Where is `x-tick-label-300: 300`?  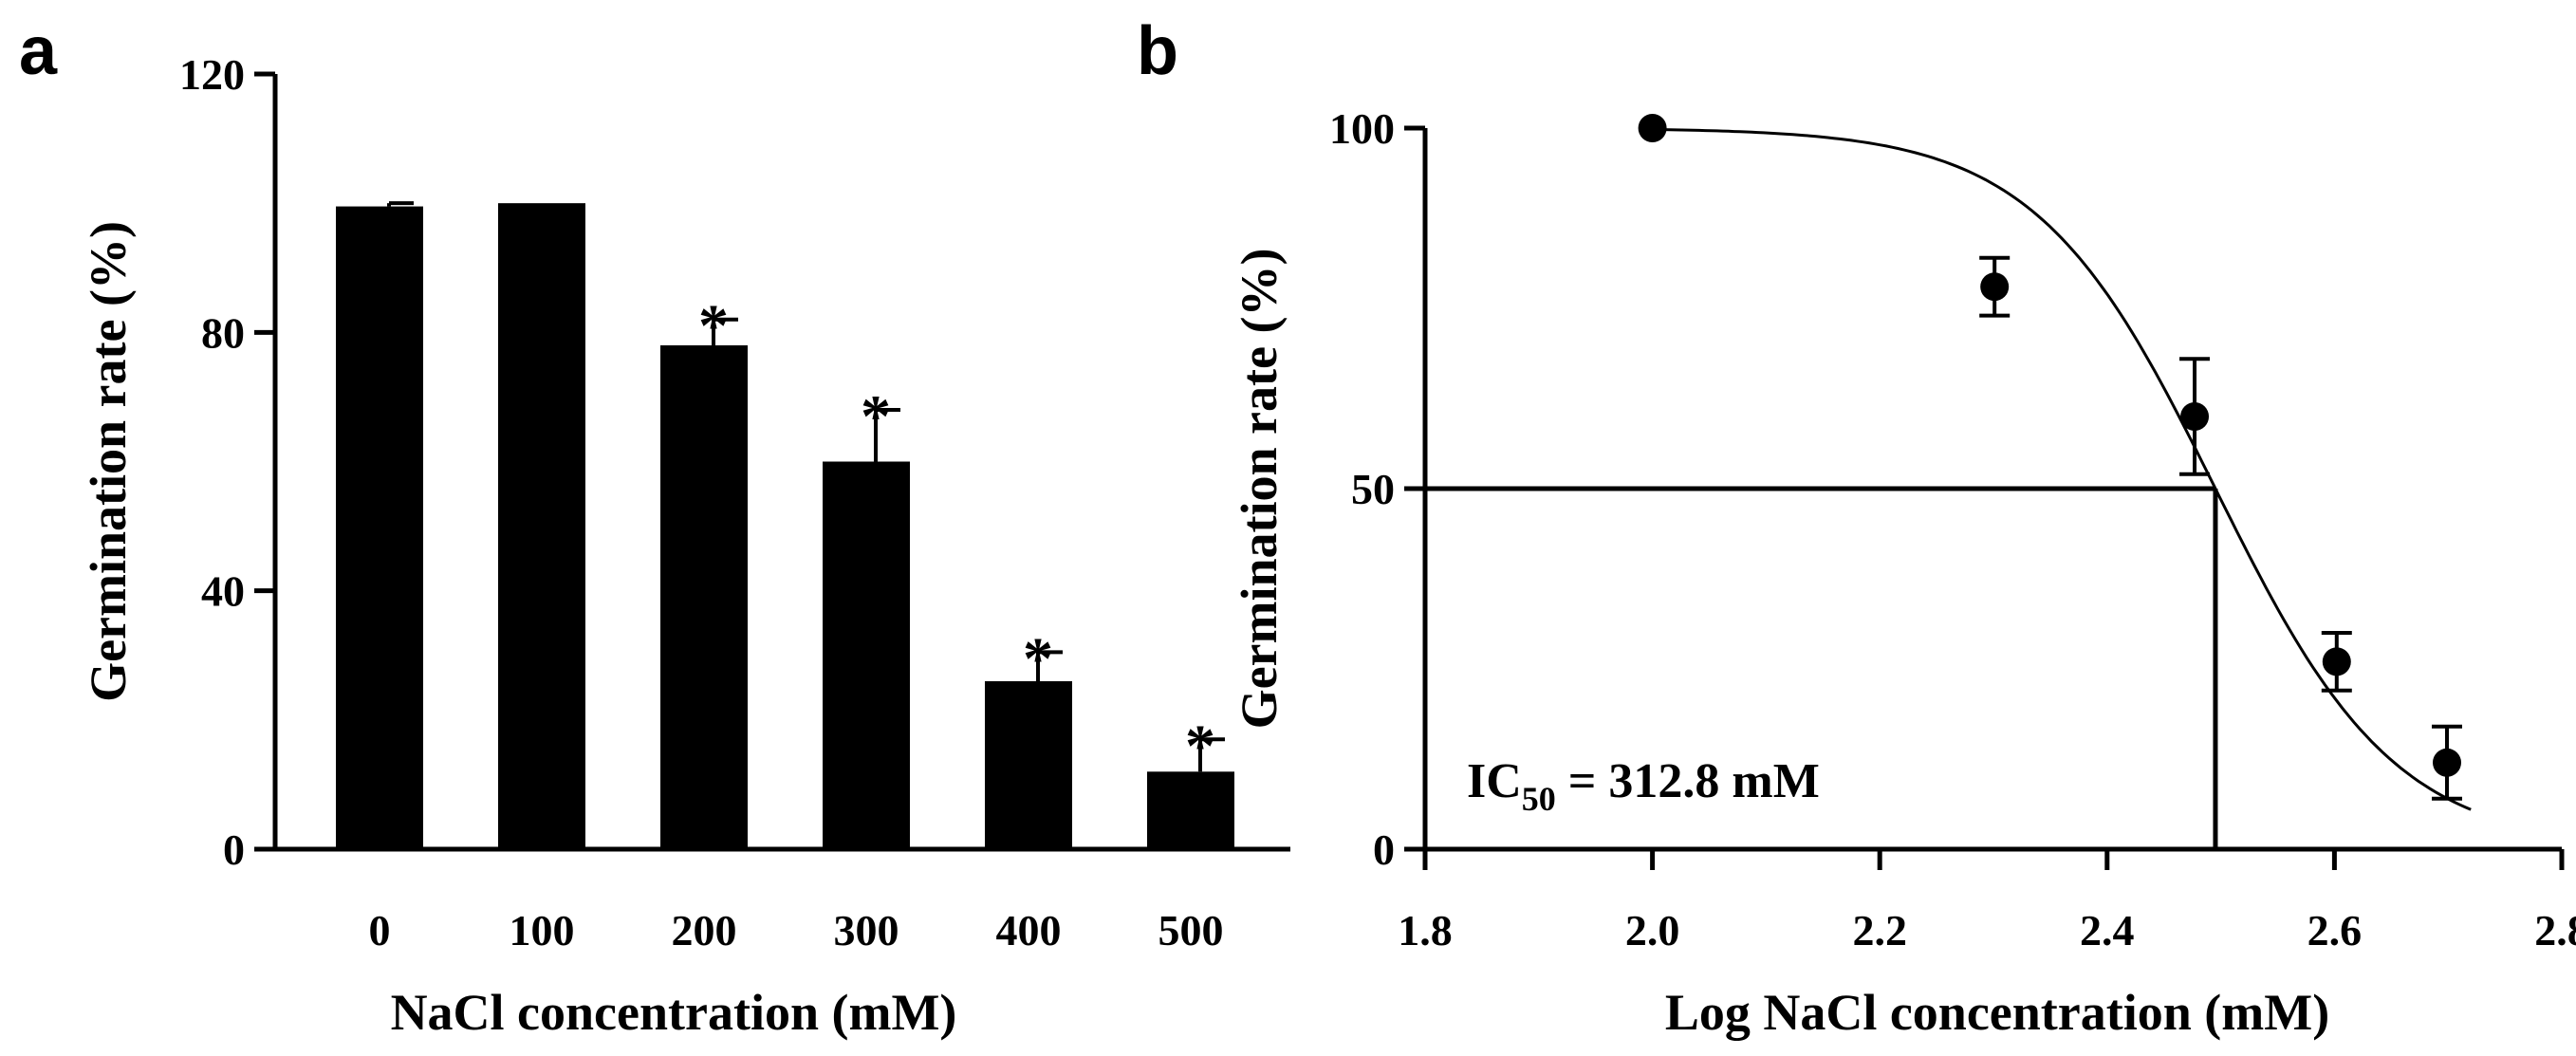 x-tick-label-300: 300 is located at coordinates (866, 930).